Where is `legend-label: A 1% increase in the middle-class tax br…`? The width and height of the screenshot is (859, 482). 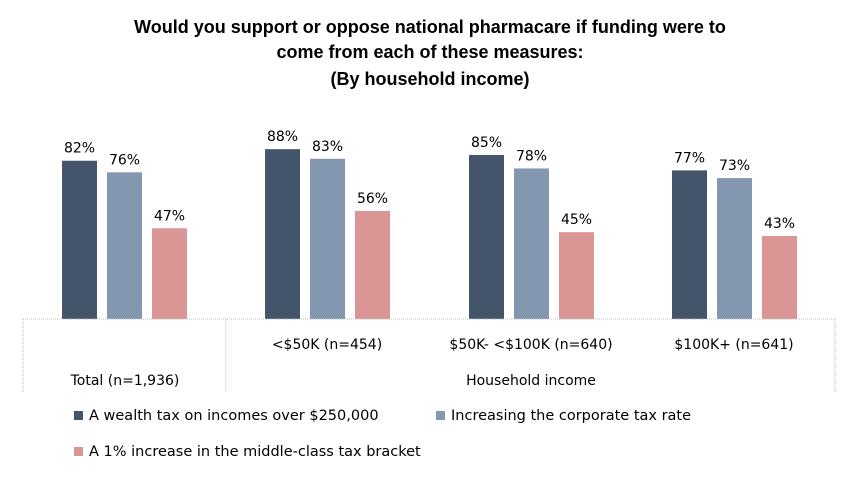
legend-label: A 1% increase in the middle-class tax br… is located at coordinates (255, 452).